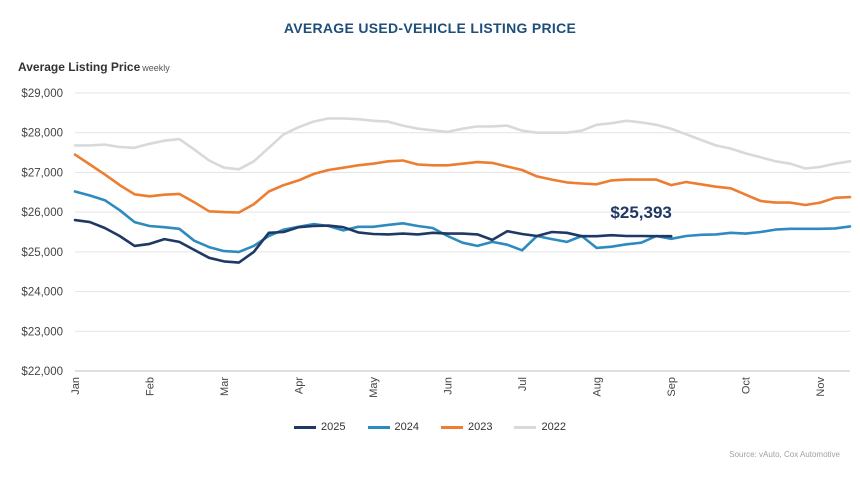 The image size is (860, 483). Describe the element at coordinates (553, 427) in the screenshot. I see `legend-label: 2022` at that location.